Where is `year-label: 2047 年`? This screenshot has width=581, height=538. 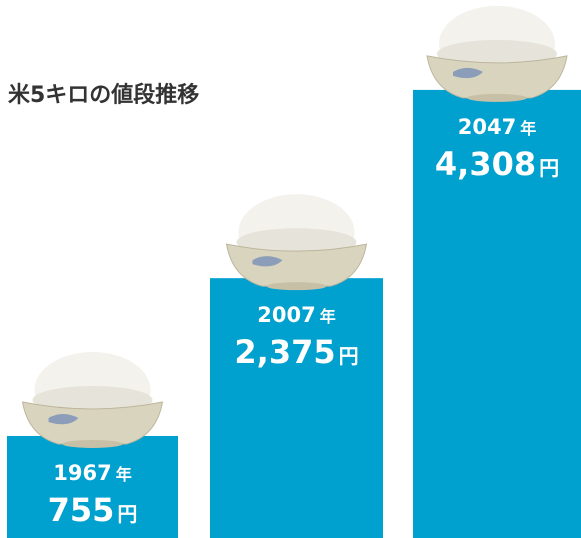
year-label: 2047 年 is located at coordinates (497, 127).